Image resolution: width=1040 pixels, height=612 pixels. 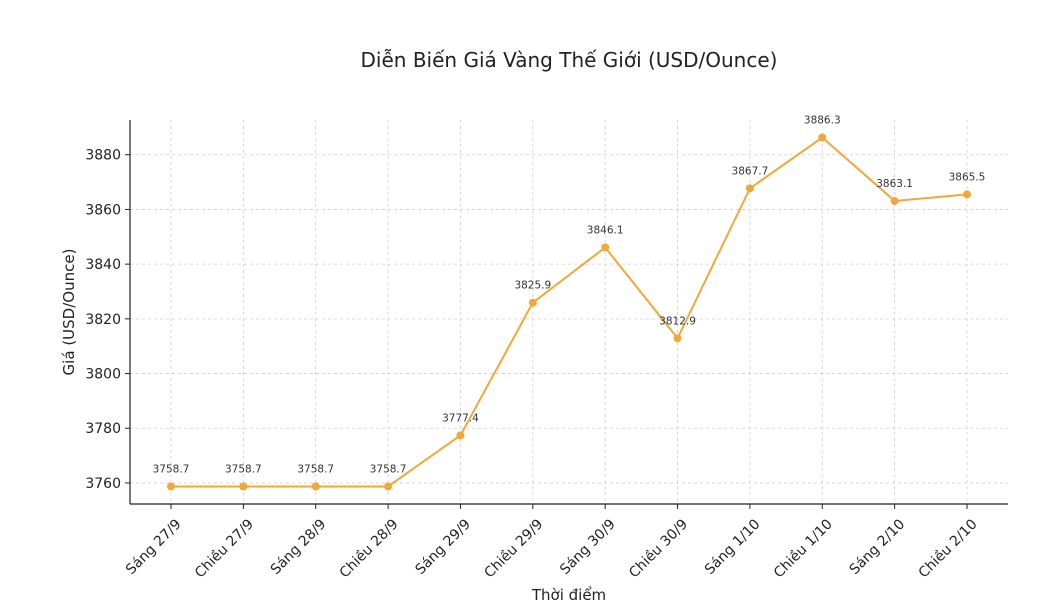 I want to click on x-tick-label: Sáng 28/9, so click(x=299, y=547).